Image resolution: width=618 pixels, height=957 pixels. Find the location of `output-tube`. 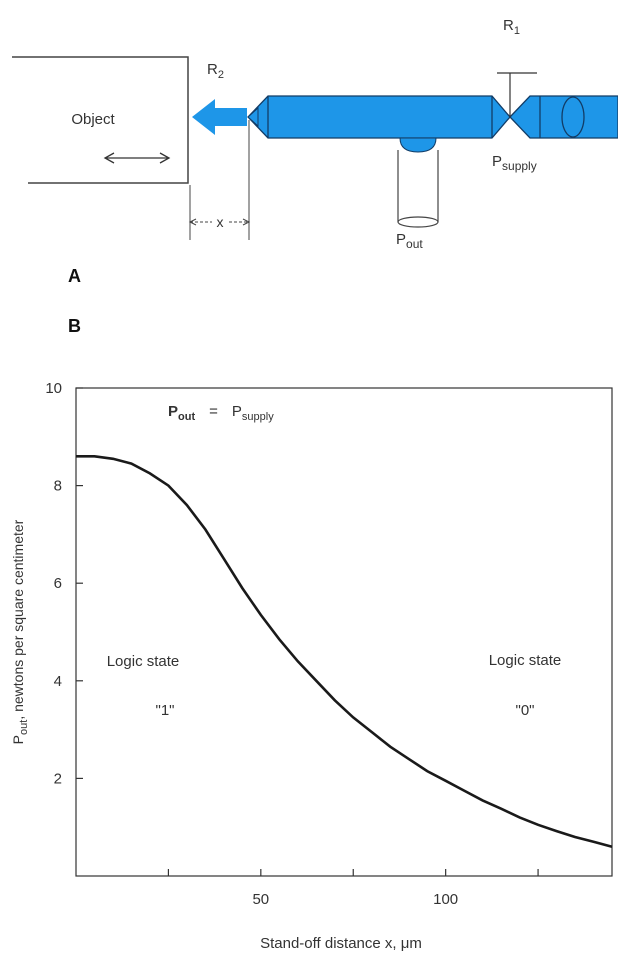

output-tube is located at coordinates (418, 189).